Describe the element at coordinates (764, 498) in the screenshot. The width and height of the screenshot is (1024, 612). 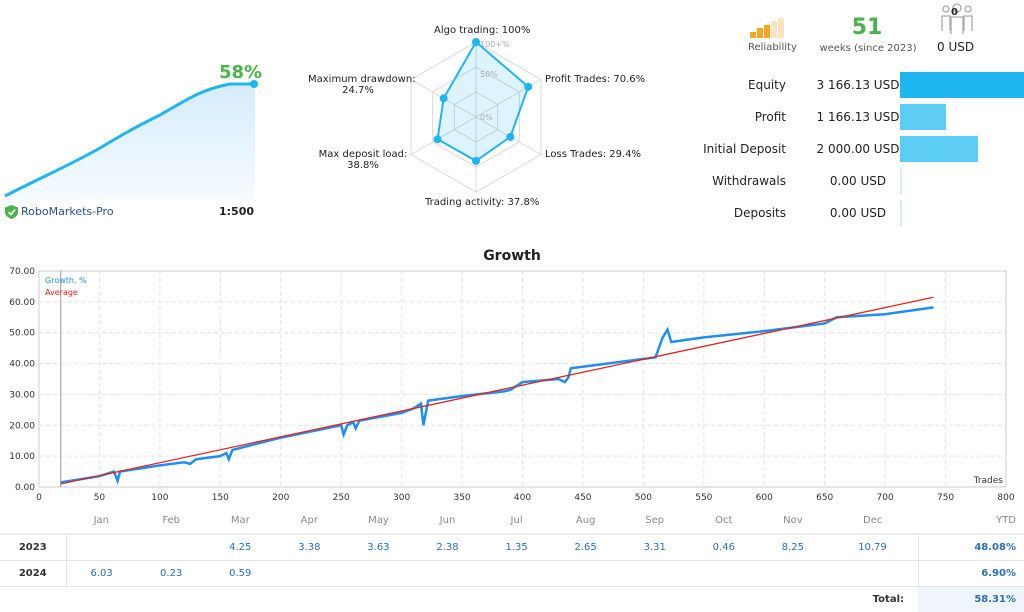
I see `x-tick-label: 600` at that location.